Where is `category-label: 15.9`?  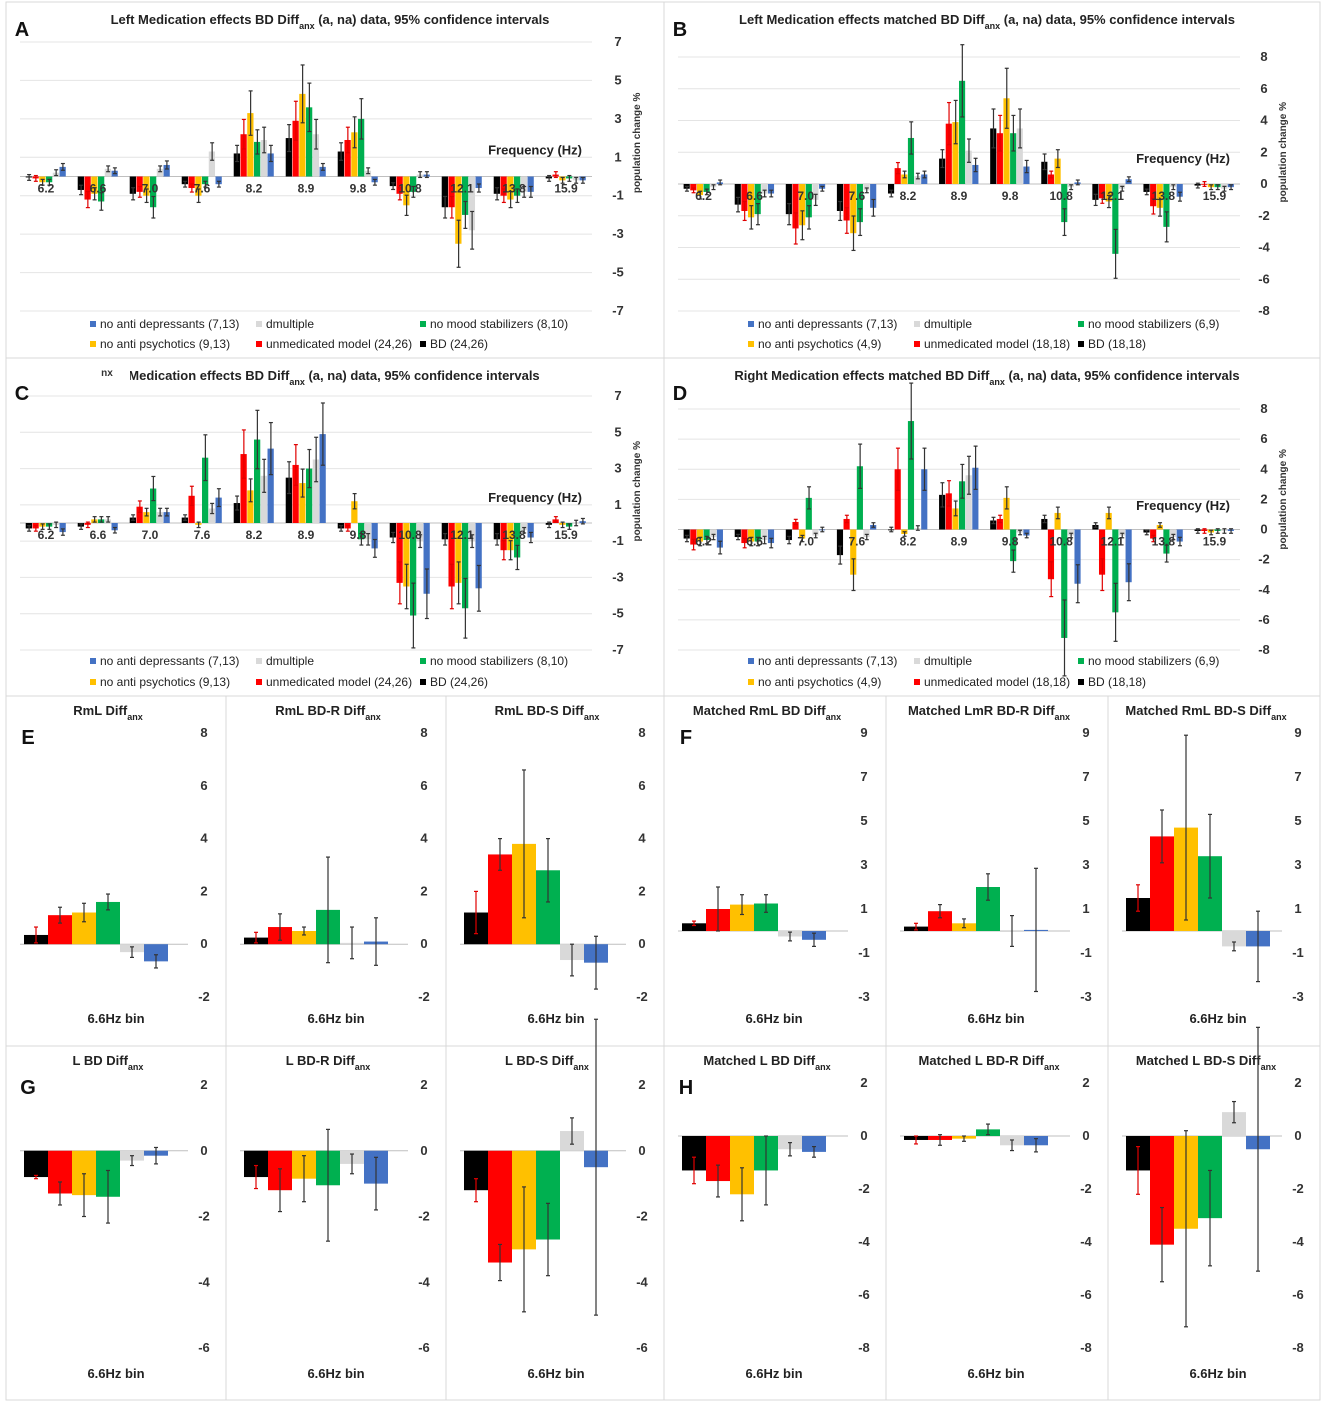 category-label: 15.9 is located at coordinates (1215, 196).